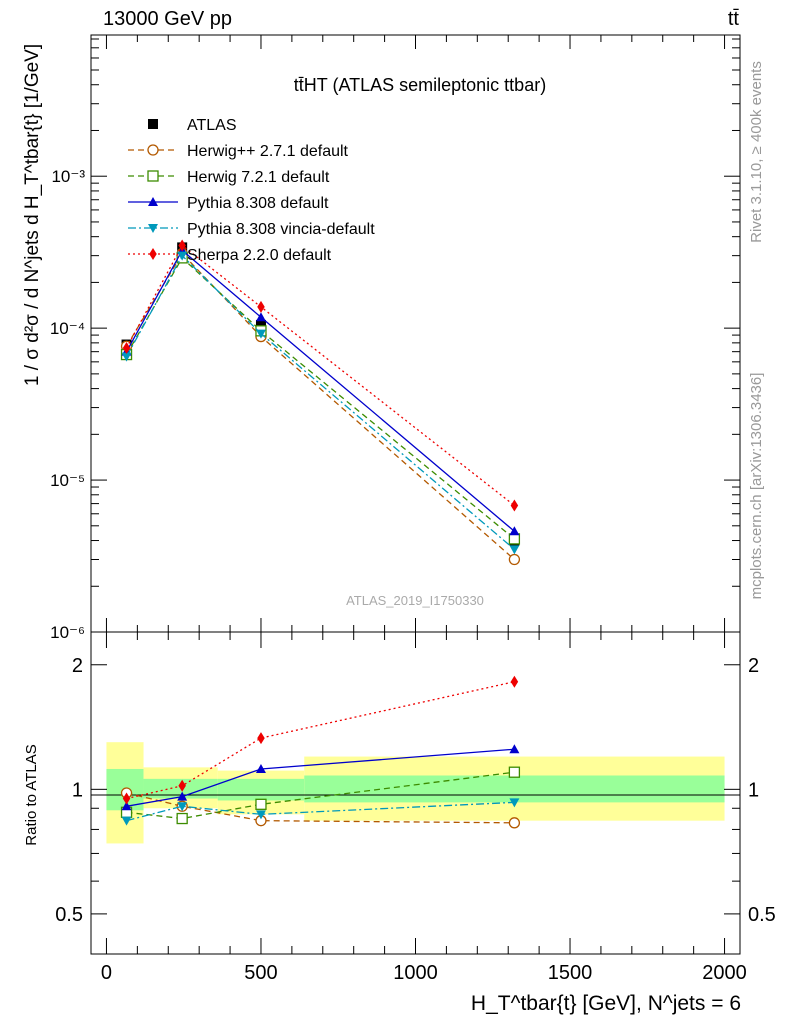  I want to click on legend-label: Pythia 8.308 vincia-default, so click(281, 229).